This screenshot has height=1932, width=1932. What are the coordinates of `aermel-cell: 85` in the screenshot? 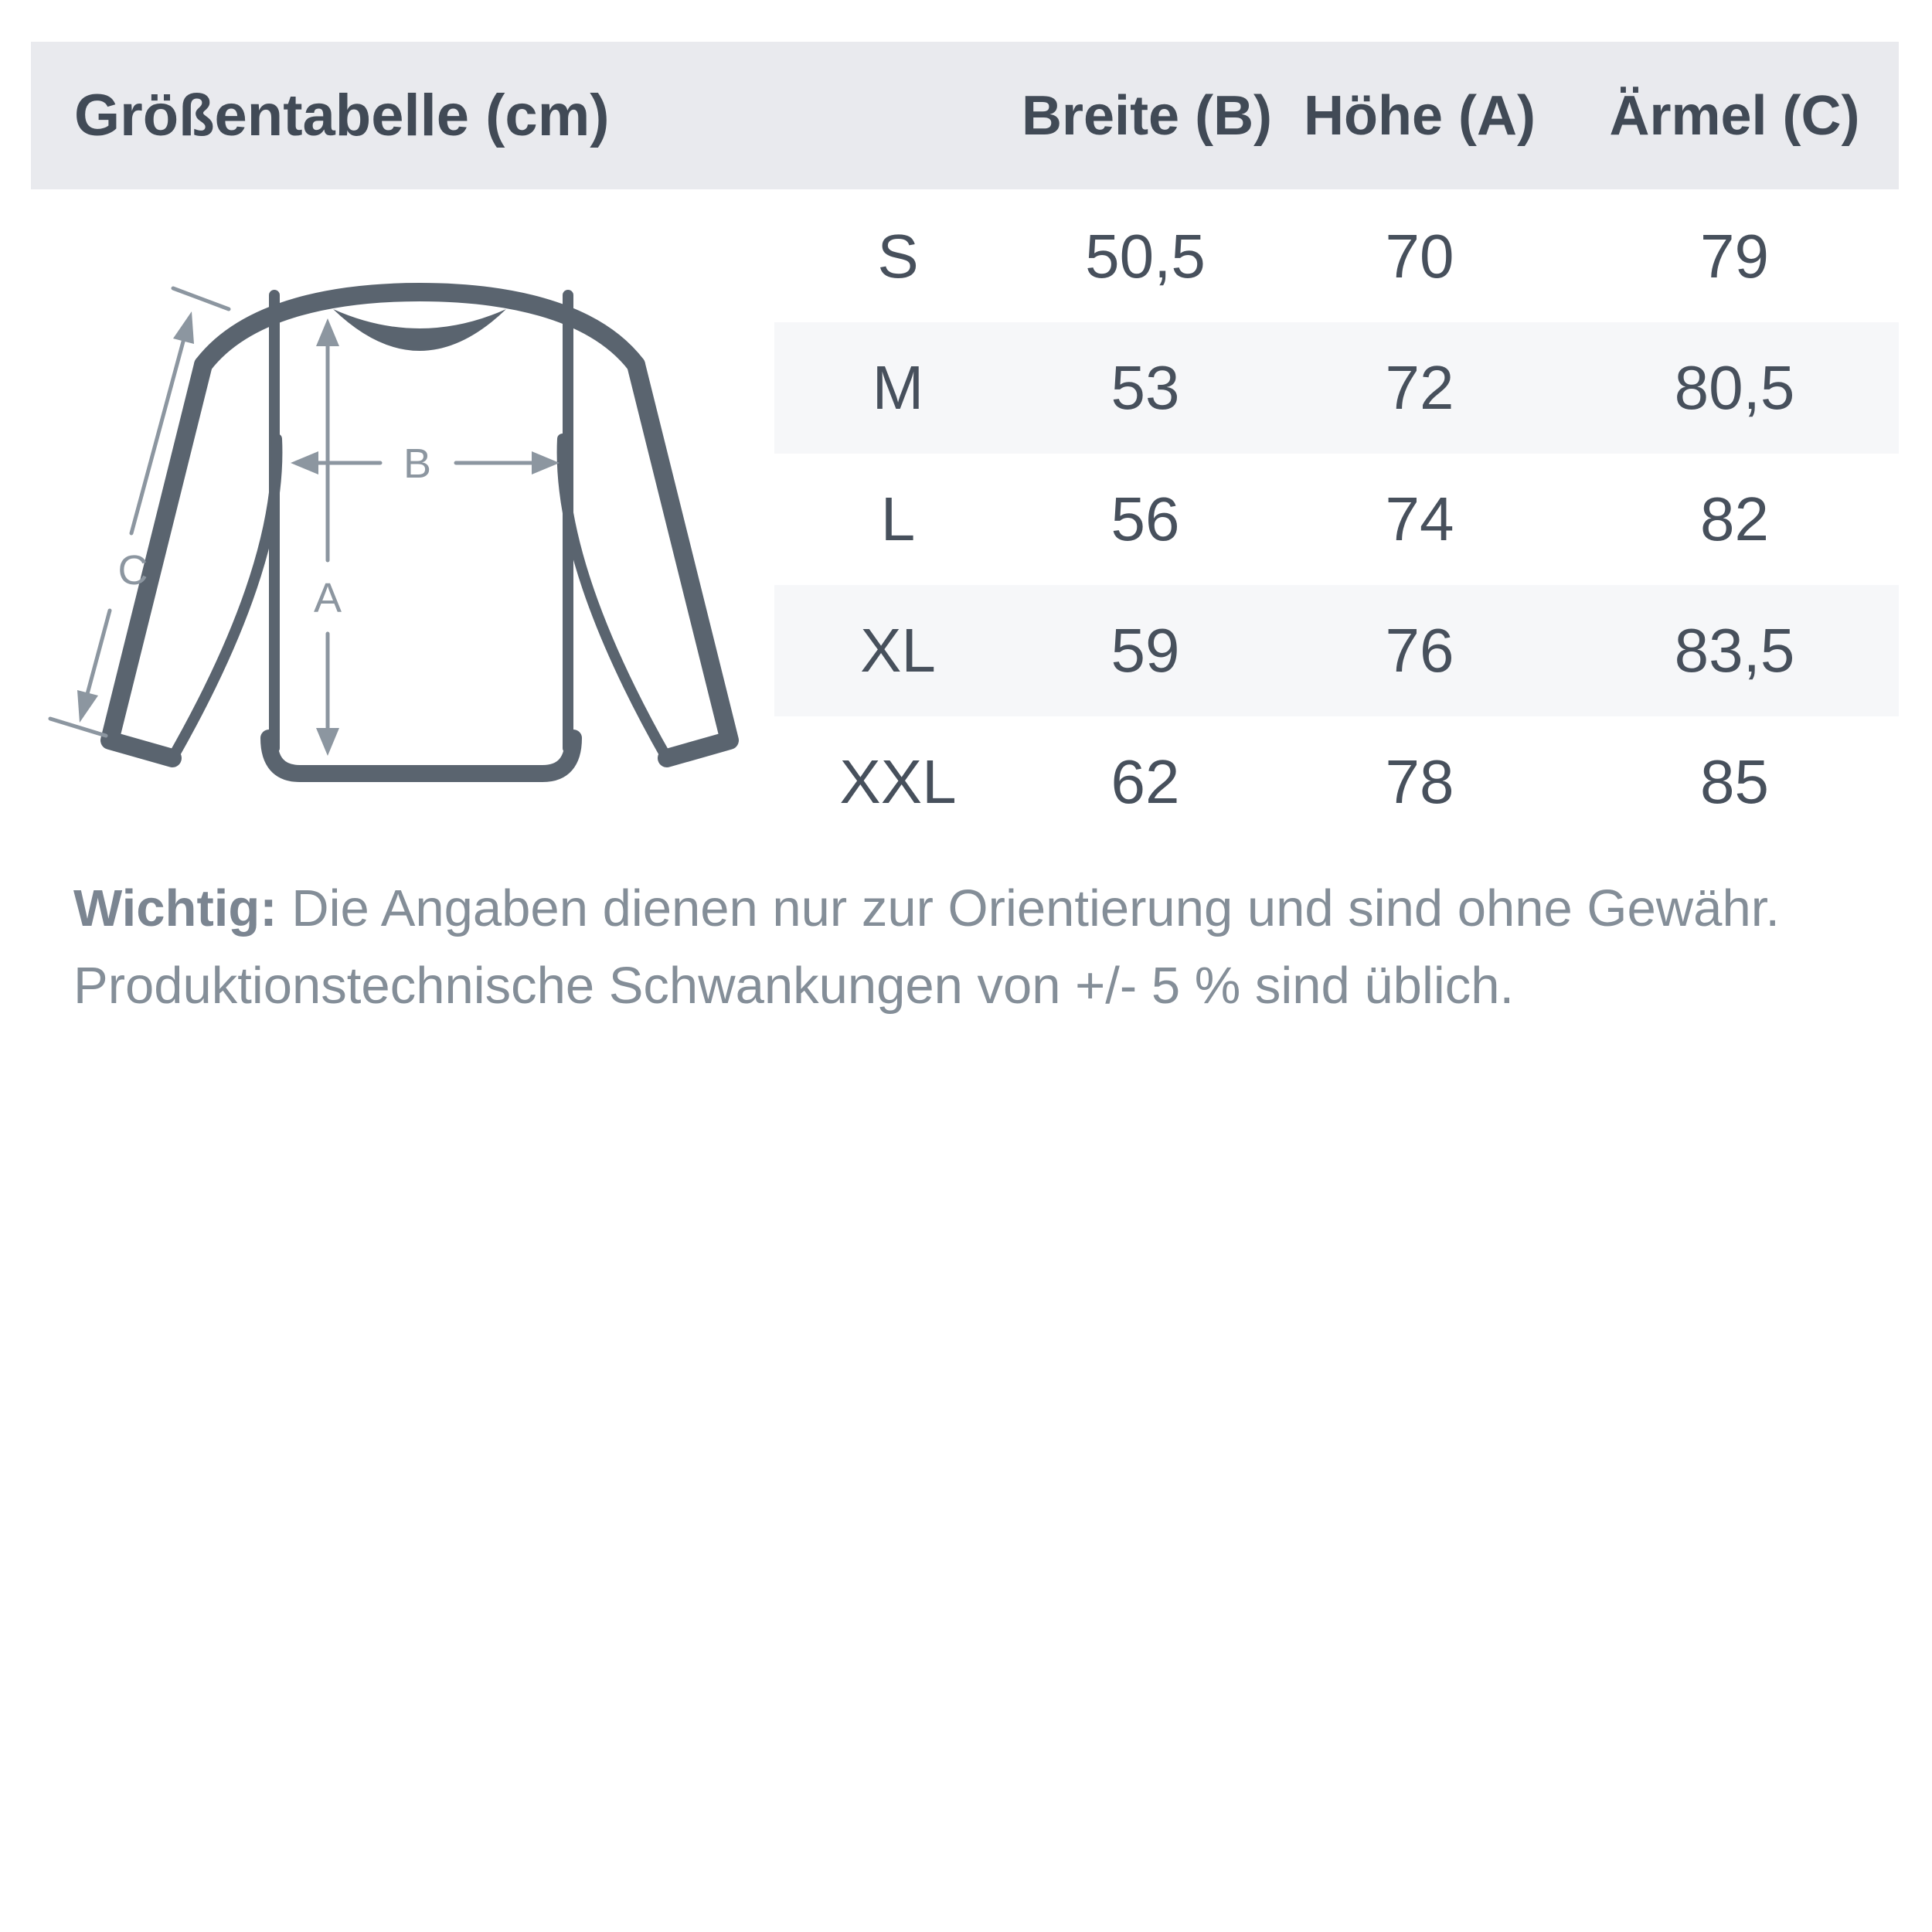 It's located at (1735, 781).